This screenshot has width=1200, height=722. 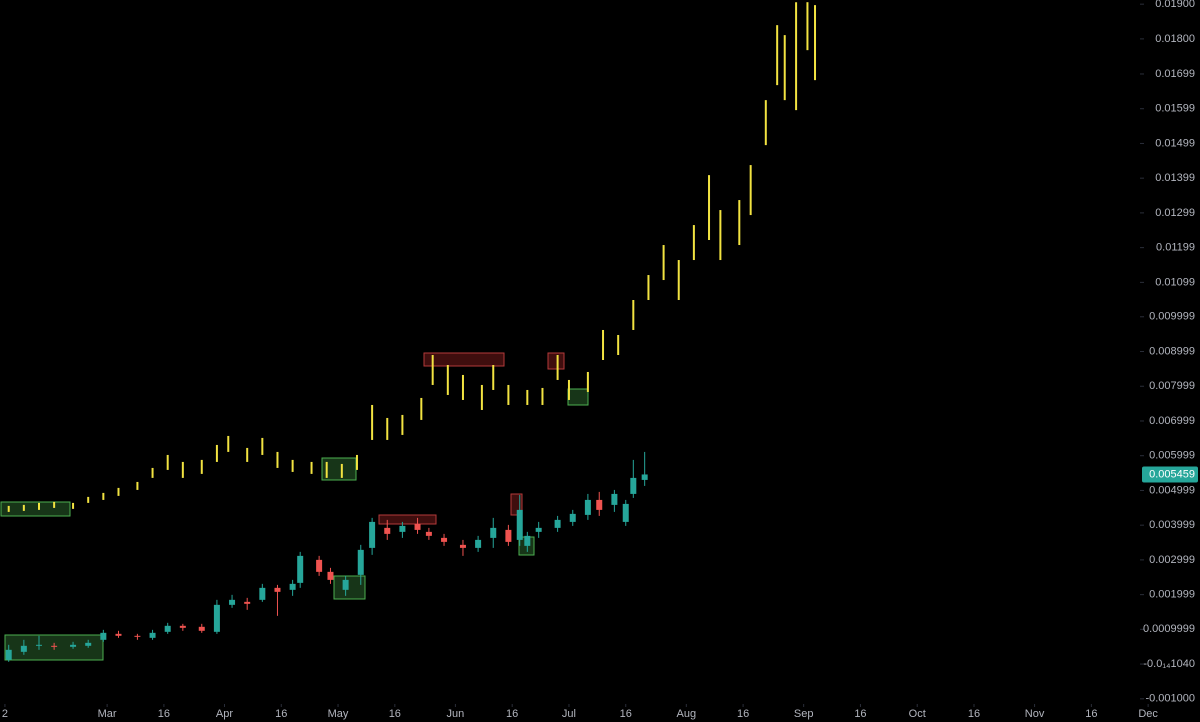 What do you see at coordinates (1172, 456) in the screenshot?
I see `y-tick-label: 0.005999` at bounding box center [1172, 456].